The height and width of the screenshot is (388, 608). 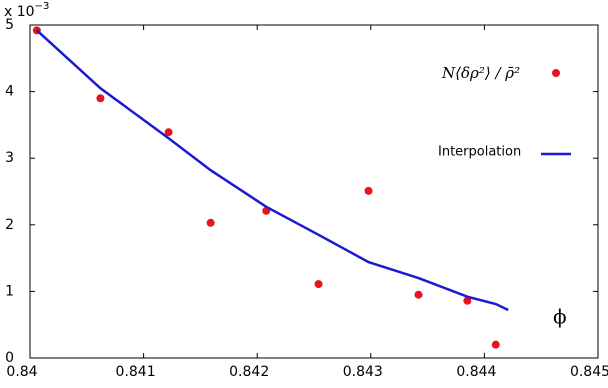 What do you see at coordinates (21, 372) in the screenshot?
I see `x-tick-label: 0.84` at bounding box center [21, 372].